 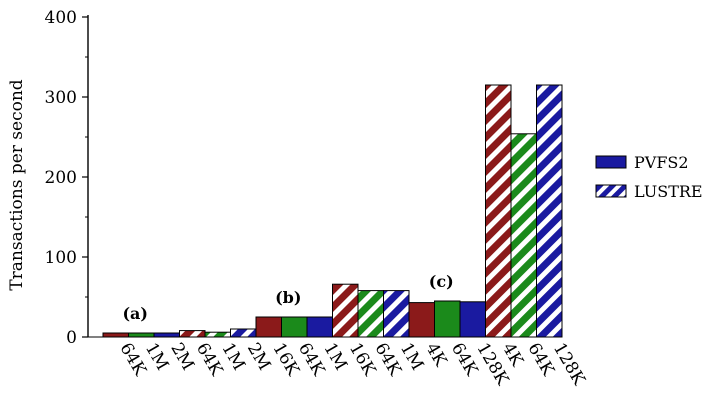 I want to click on group-annotation: (c), so click(x=441, y=281).